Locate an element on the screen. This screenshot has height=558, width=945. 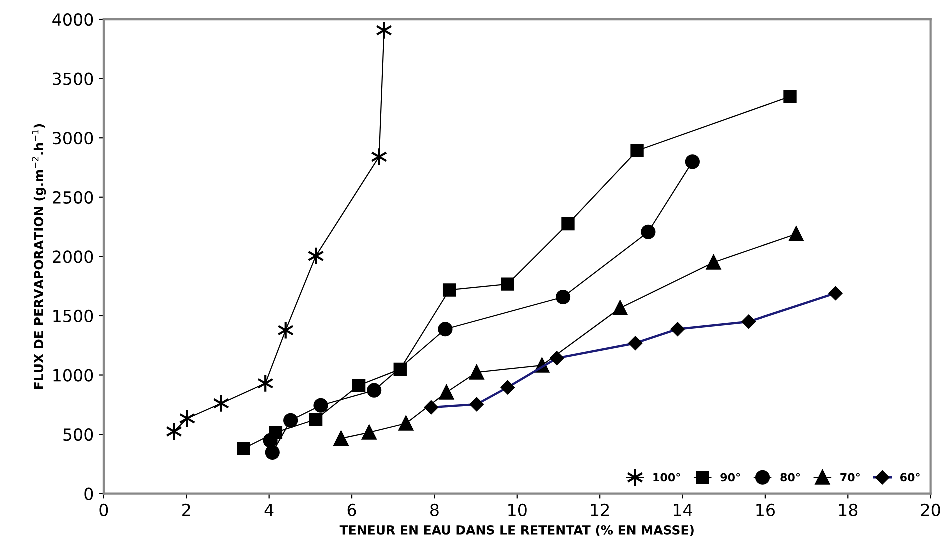
legend-label: 70° is located at coordinates (850, 477).